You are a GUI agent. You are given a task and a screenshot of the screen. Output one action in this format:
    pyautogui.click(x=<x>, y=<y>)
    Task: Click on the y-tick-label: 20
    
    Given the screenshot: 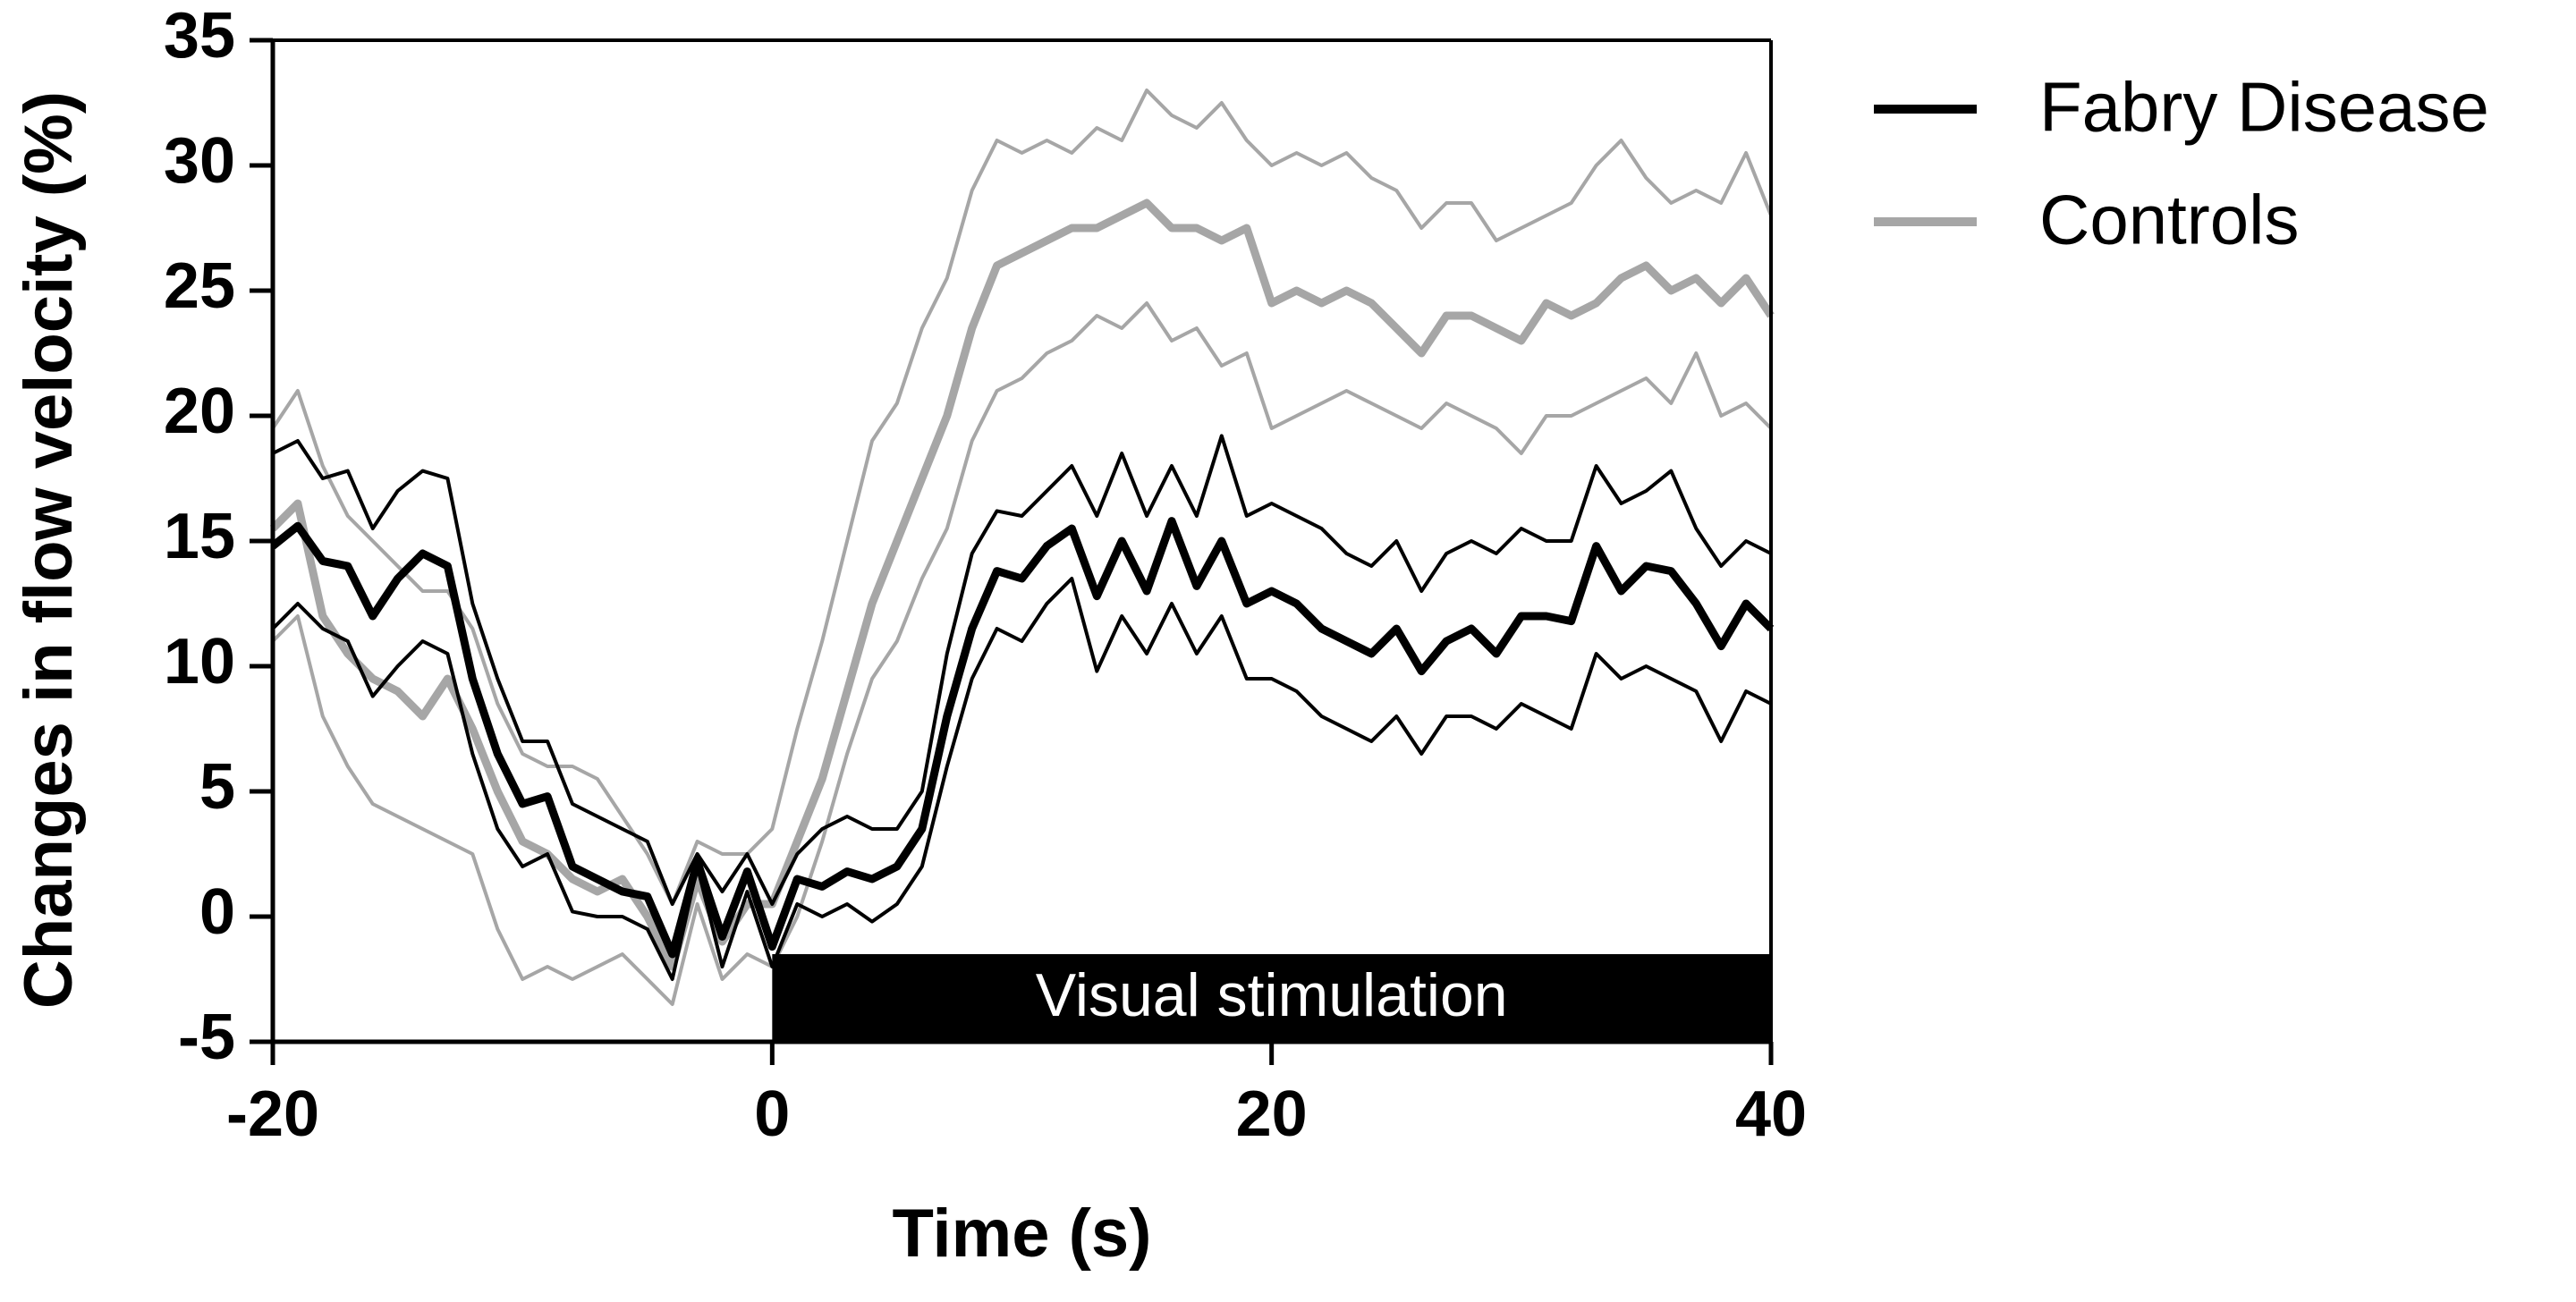 What is the action you would take?
    pyautogui.click(x=199, y=411)
    